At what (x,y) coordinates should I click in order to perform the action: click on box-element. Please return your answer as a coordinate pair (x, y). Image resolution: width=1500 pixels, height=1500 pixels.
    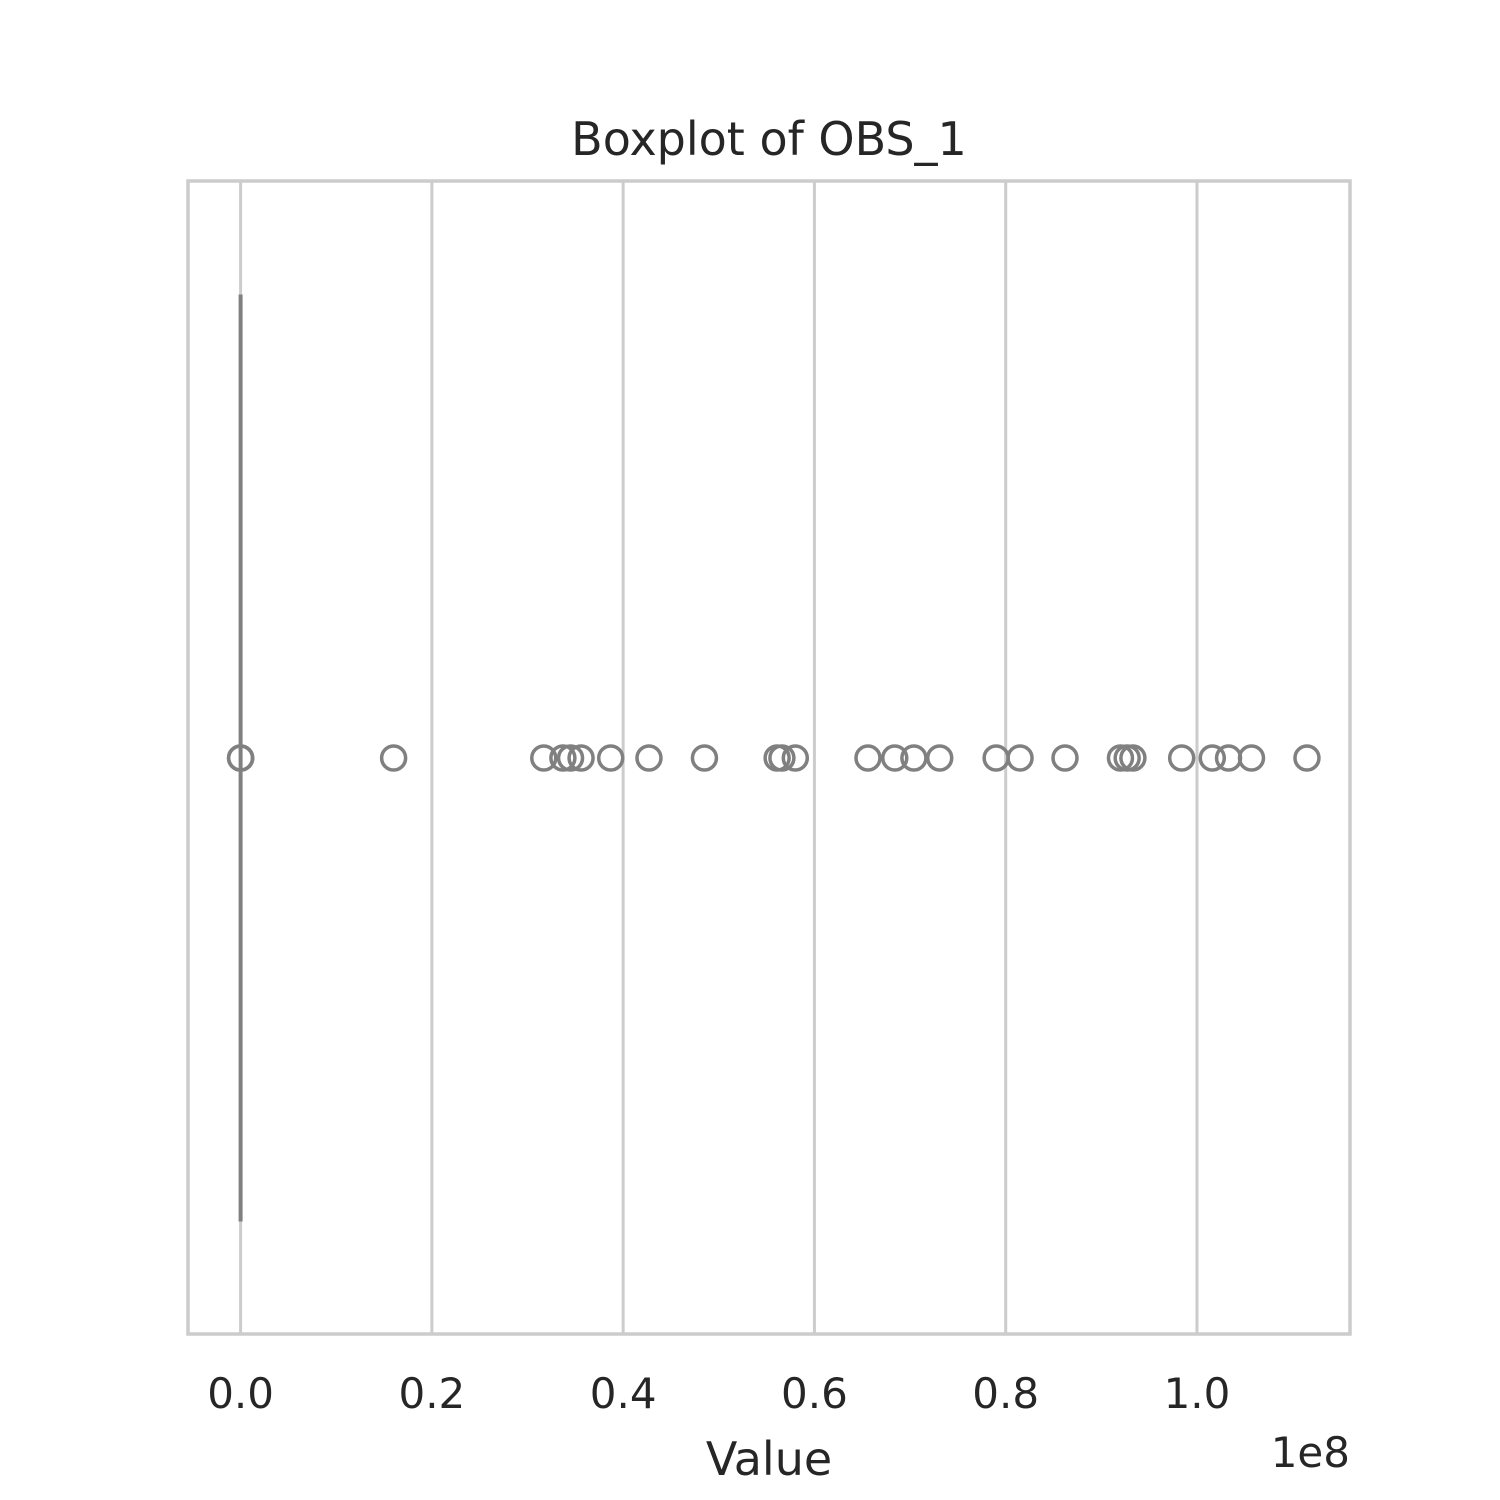
    Looking at the image, I should click on (240, 758).